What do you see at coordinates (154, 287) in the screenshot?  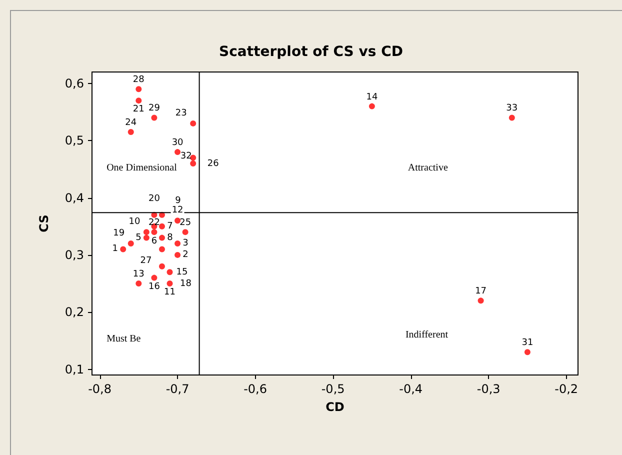 I see `annotation: 16` at bounding box center [154, 287].